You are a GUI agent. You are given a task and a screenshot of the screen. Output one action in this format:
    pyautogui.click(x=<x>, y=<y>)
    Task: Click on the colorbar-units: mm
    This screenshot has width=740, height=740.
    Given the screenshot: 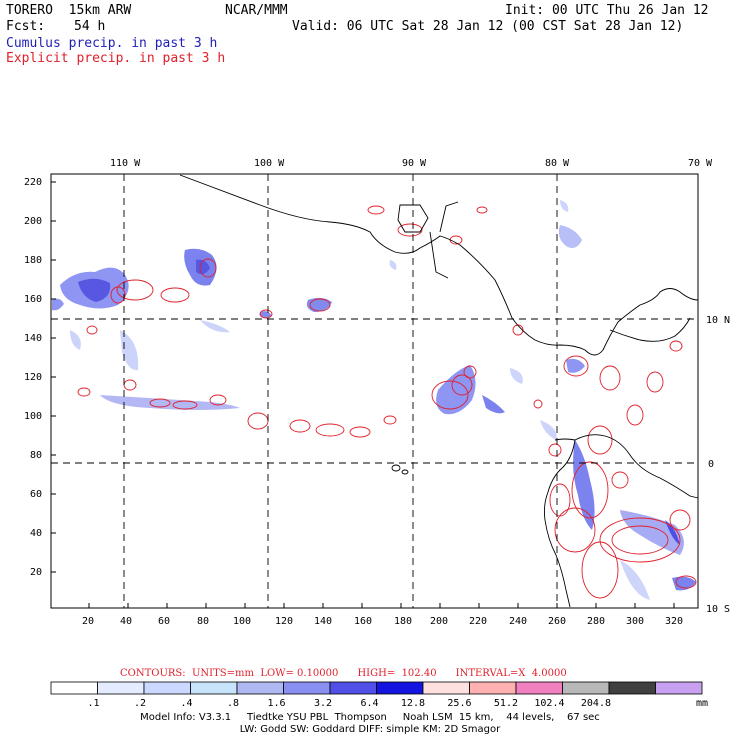 What is the action you would take?
    pyautogui.click(x=702, y=703)
    